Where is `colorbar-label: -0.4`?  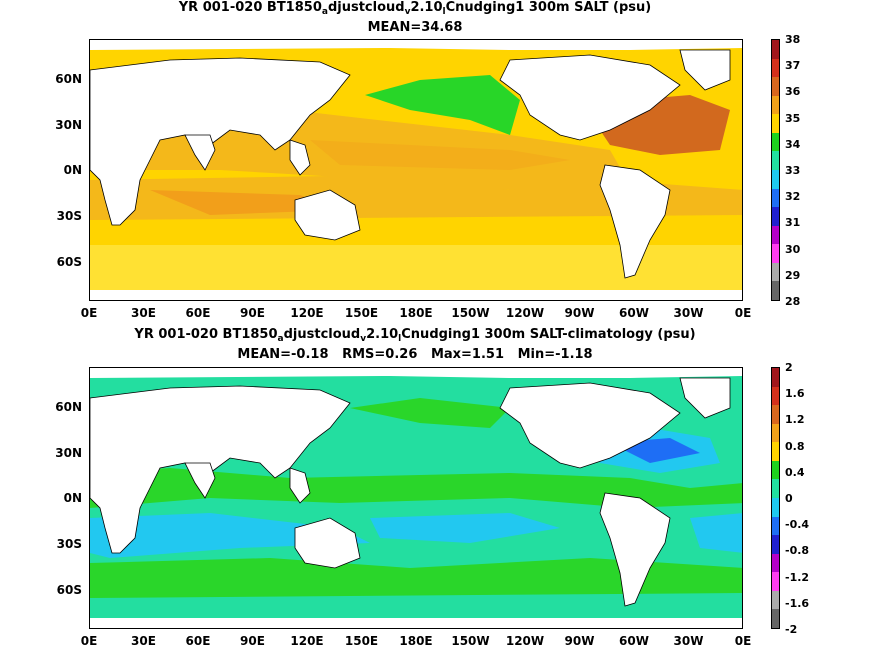 colorbar-label: -0.4 is located at coordinates (797, 525).